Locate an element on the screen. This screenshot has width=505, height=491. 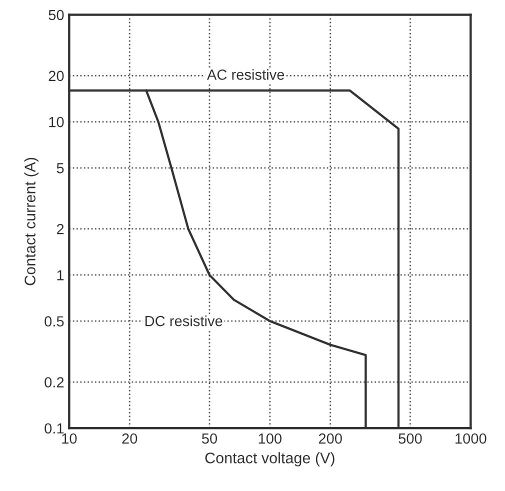
x-tick-label: 1000 is located at coordinates (471, 438).